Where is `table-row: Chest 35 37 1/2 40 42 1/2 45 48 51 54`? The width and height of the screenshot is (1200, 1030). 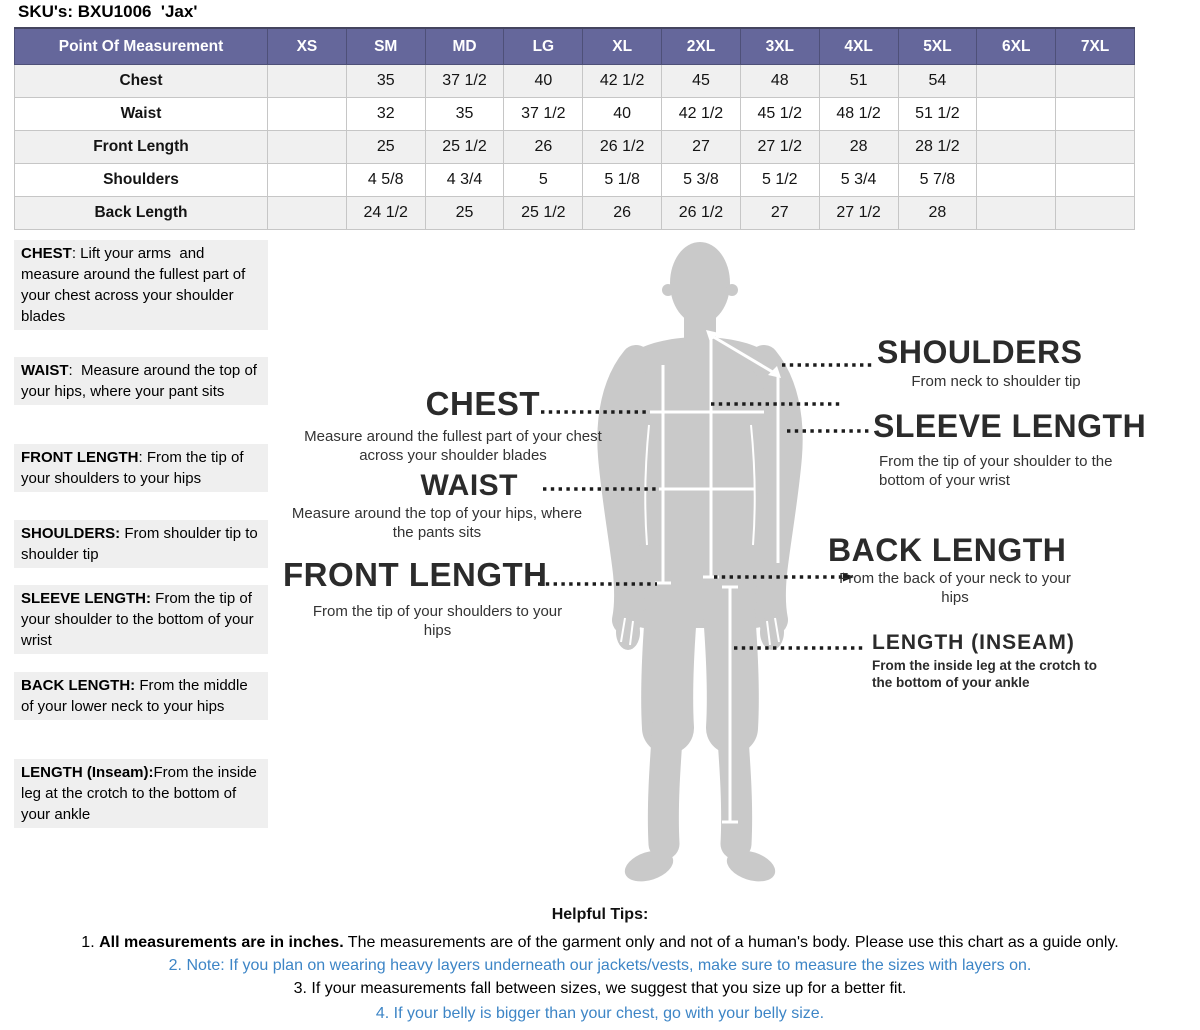 table-row: Chest 35 37 1/2 40 42 1/2 45 48 51 54 is located at coordinates (574, 81).